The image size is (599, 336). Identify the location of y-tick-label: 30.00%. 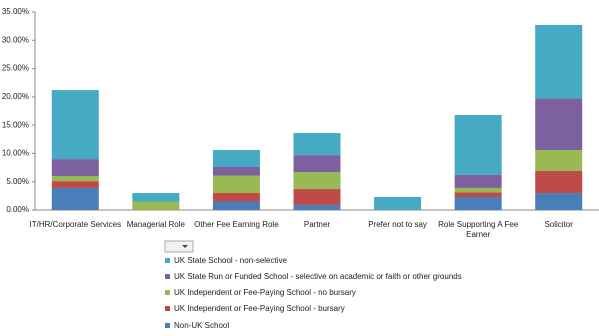
(15, 39).